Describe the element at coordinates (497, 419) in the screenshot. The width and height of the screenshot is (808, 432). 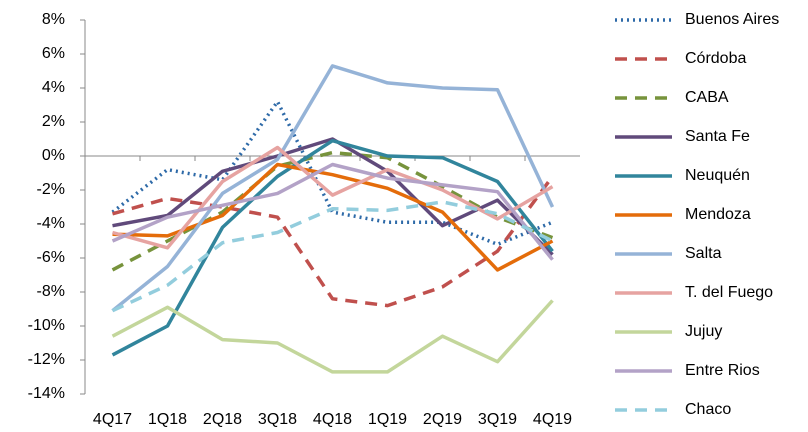
I see `x-tick-label: 3Q19` at that location.